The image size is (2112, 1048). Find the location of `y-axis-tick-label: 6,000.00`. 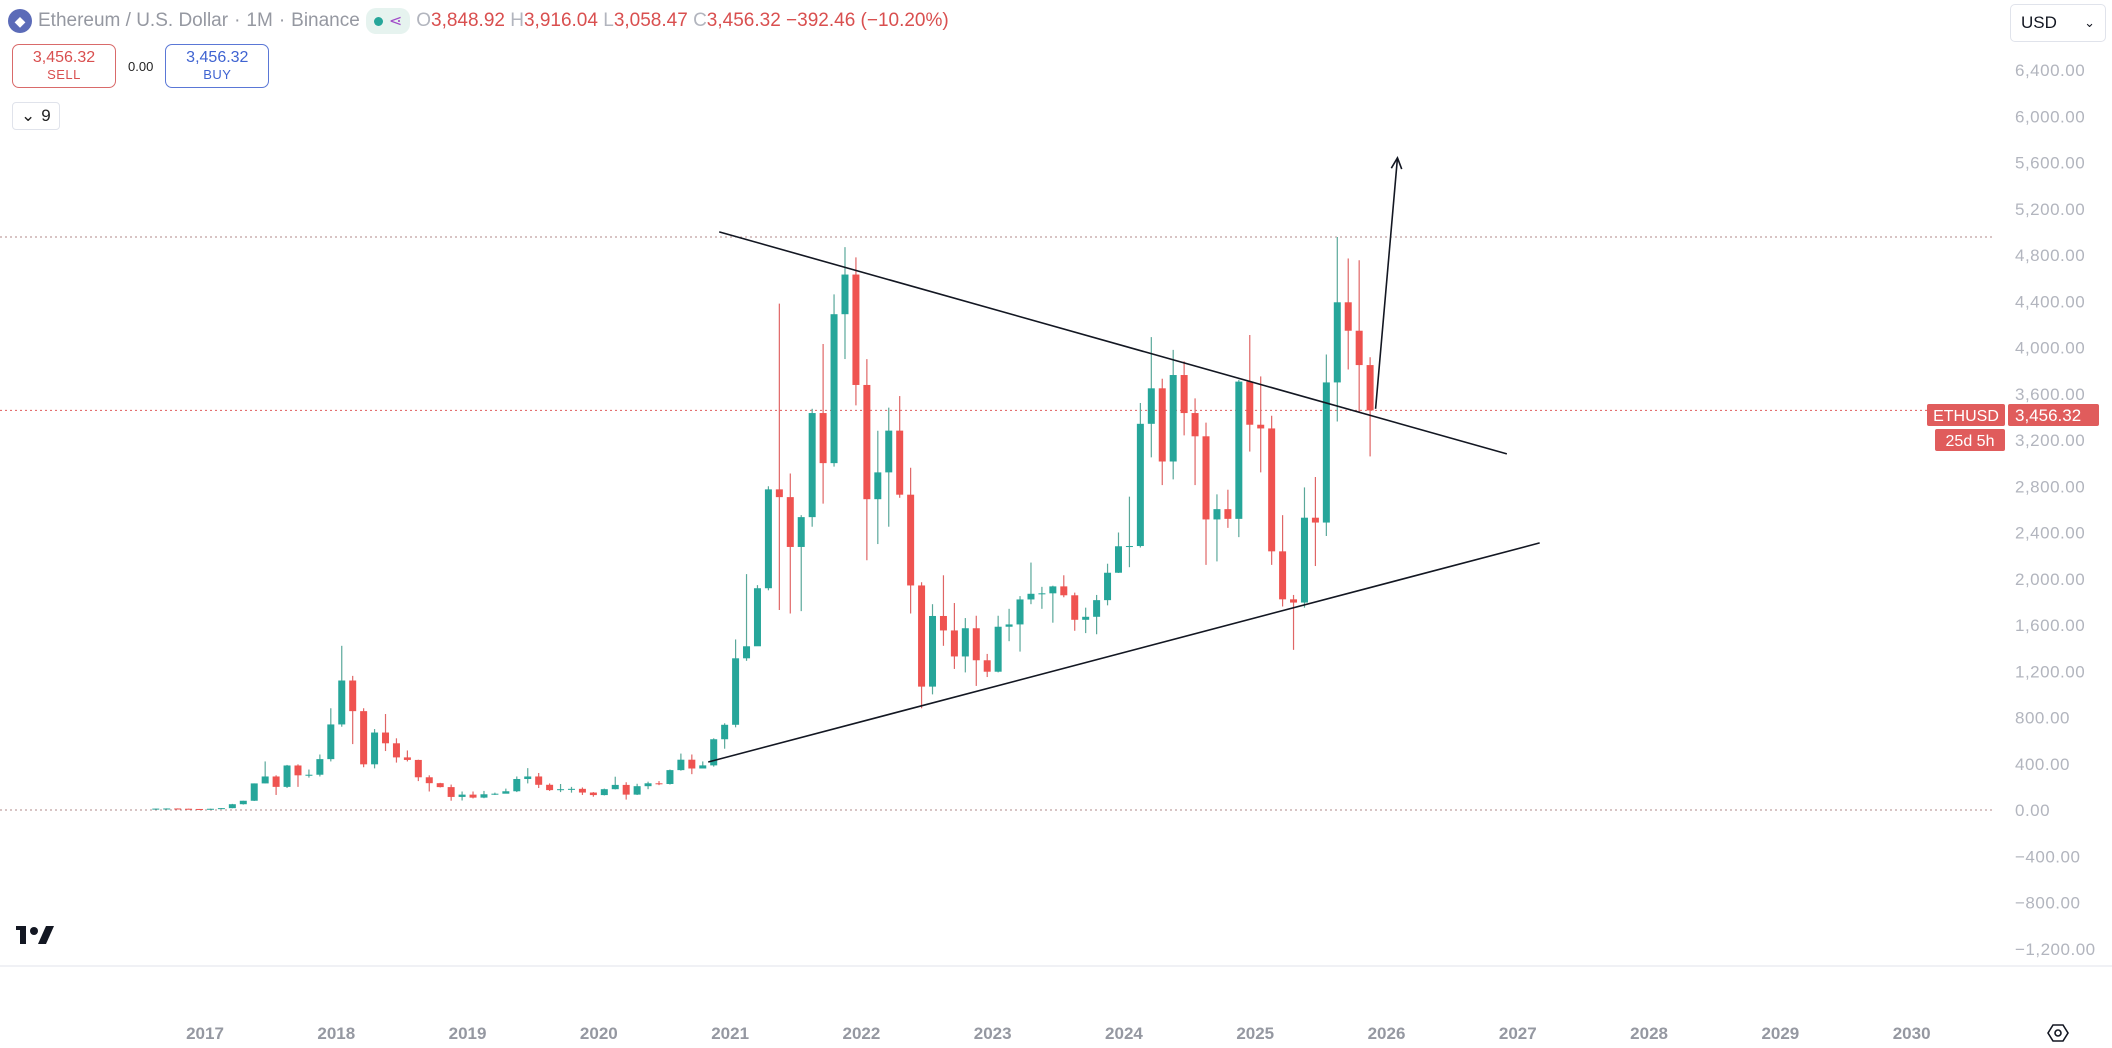

y-axis-tick-label: 6,000.00 is located at coordinates (2050, 116).